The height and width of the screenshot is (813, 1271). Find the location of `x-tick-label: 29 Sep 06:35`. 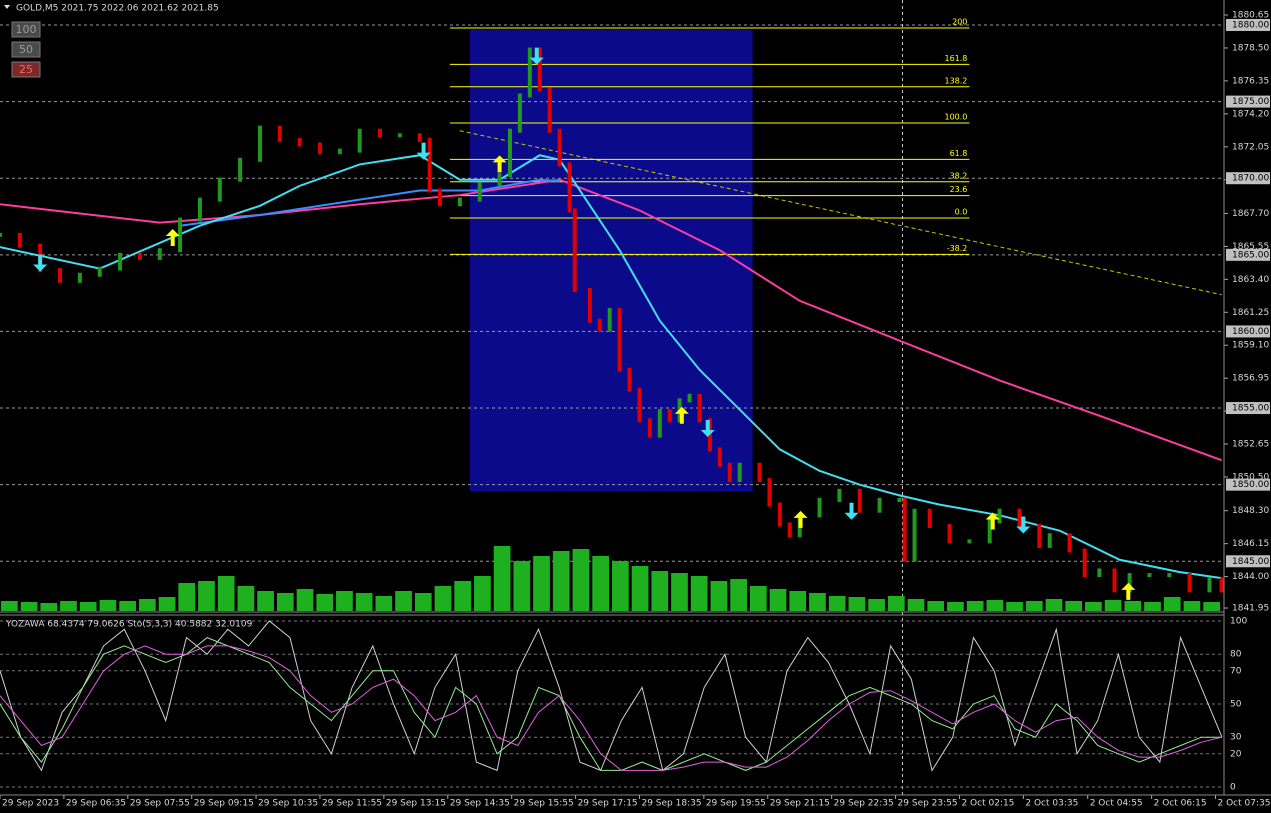

x-tick-label: 29 Sep 06:35 is located at coordinates (96, 804).